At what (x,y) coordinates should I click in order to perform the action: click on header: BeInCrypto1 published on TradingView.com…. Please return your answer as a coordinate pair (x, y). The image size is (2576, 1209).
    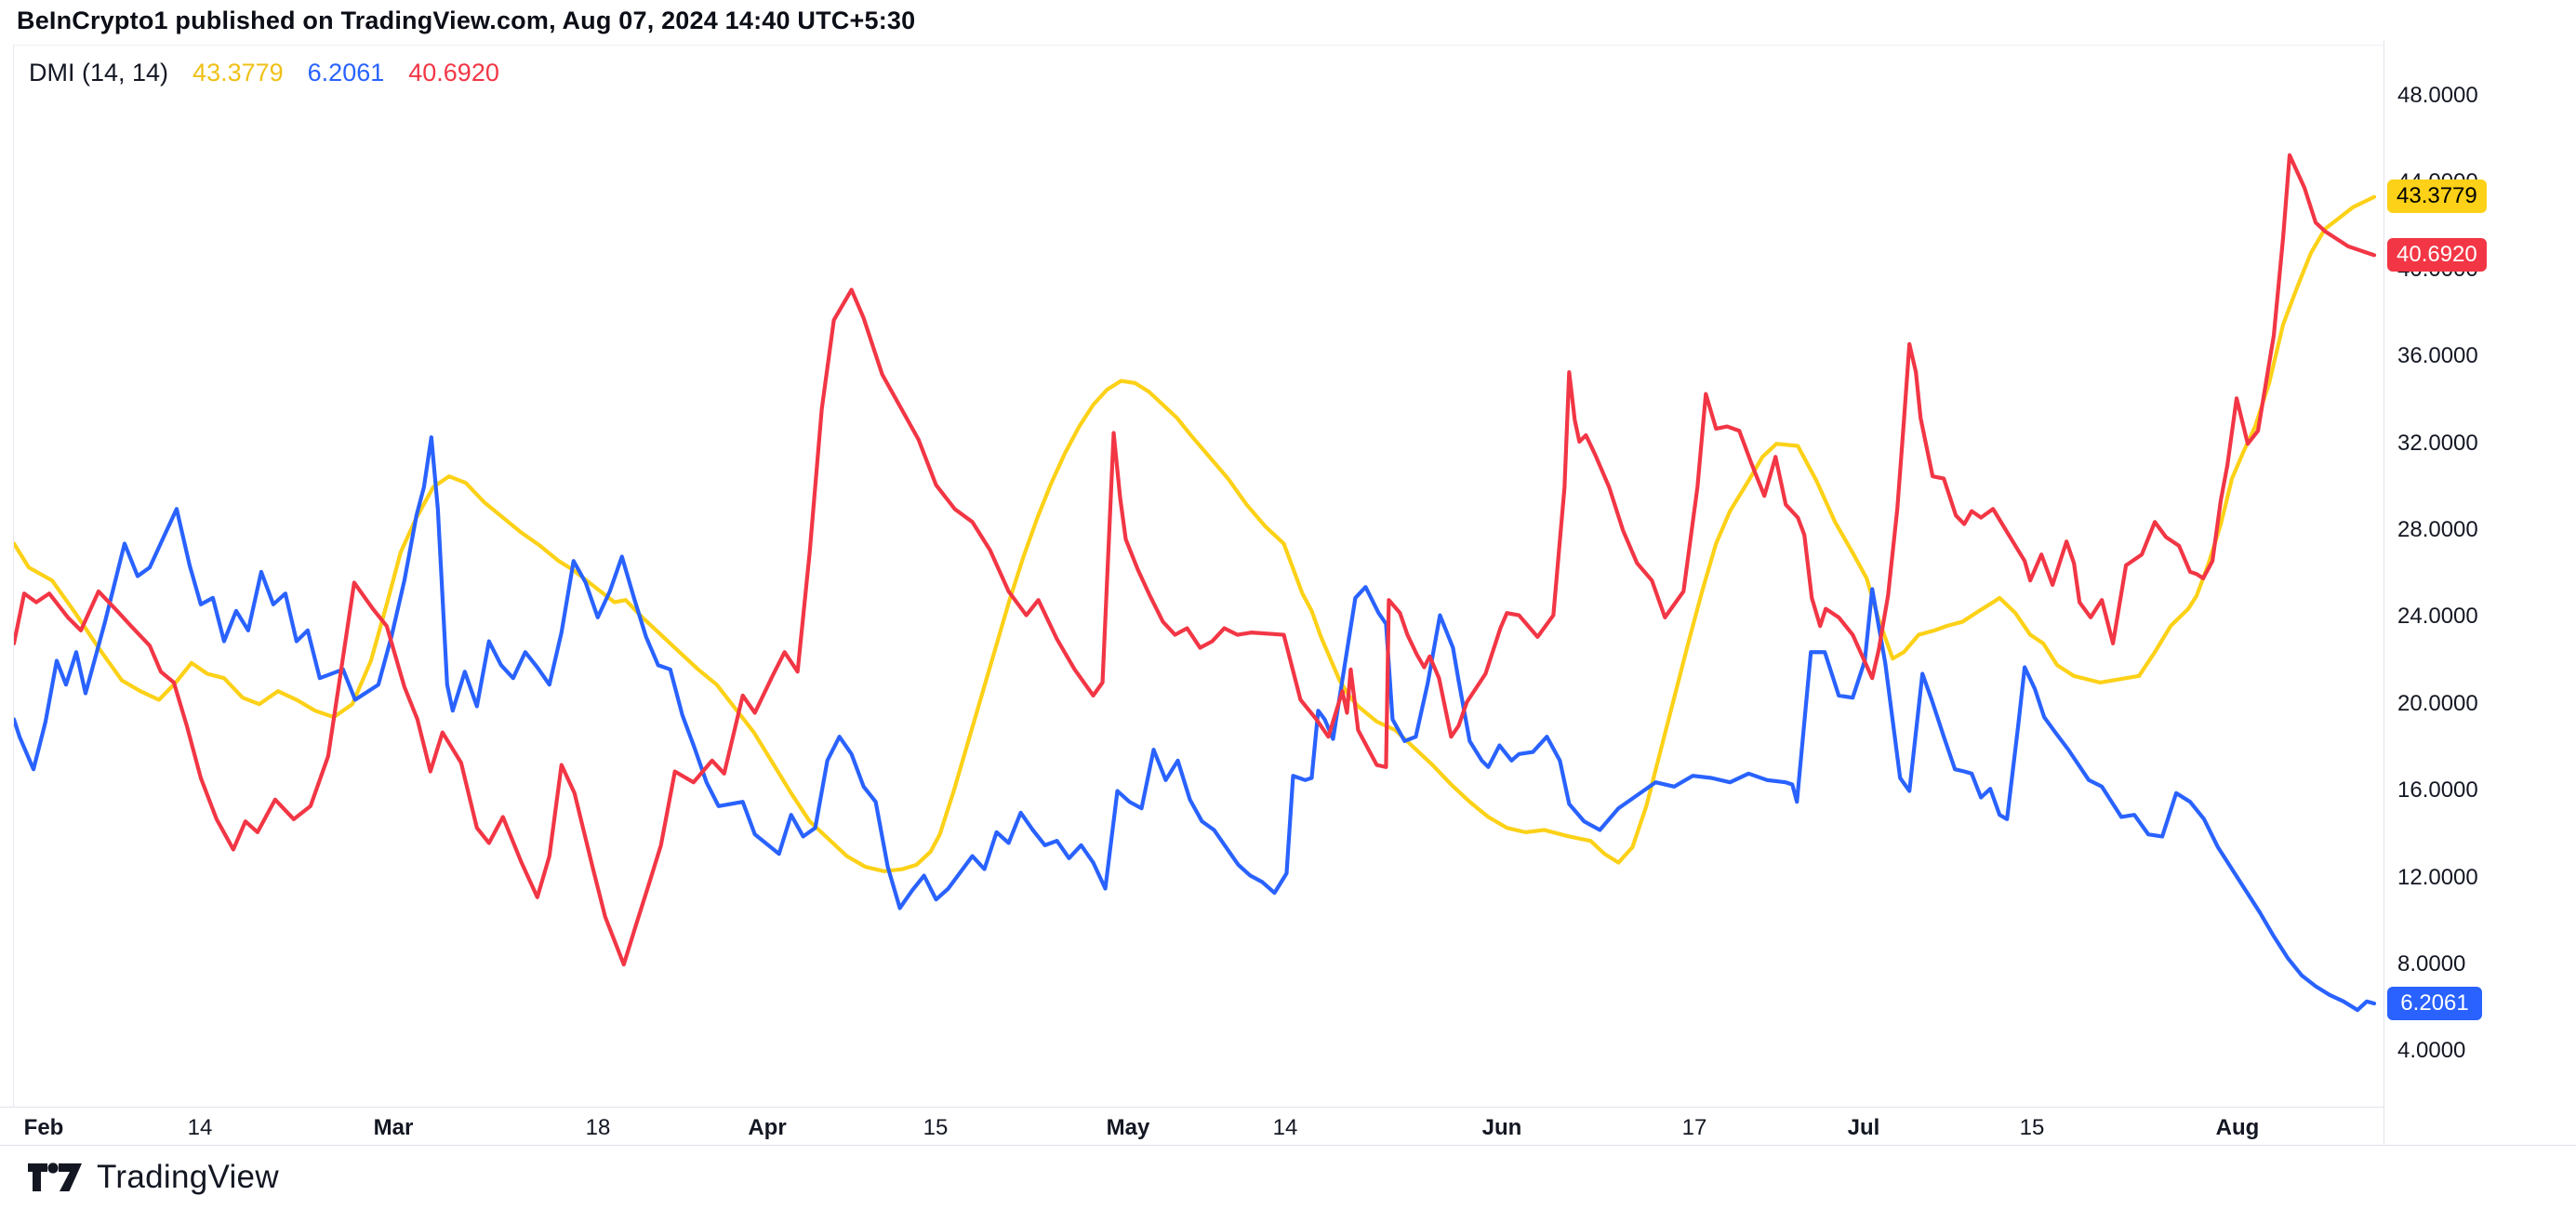
    Looking at the image, I should click on (1288, 20).